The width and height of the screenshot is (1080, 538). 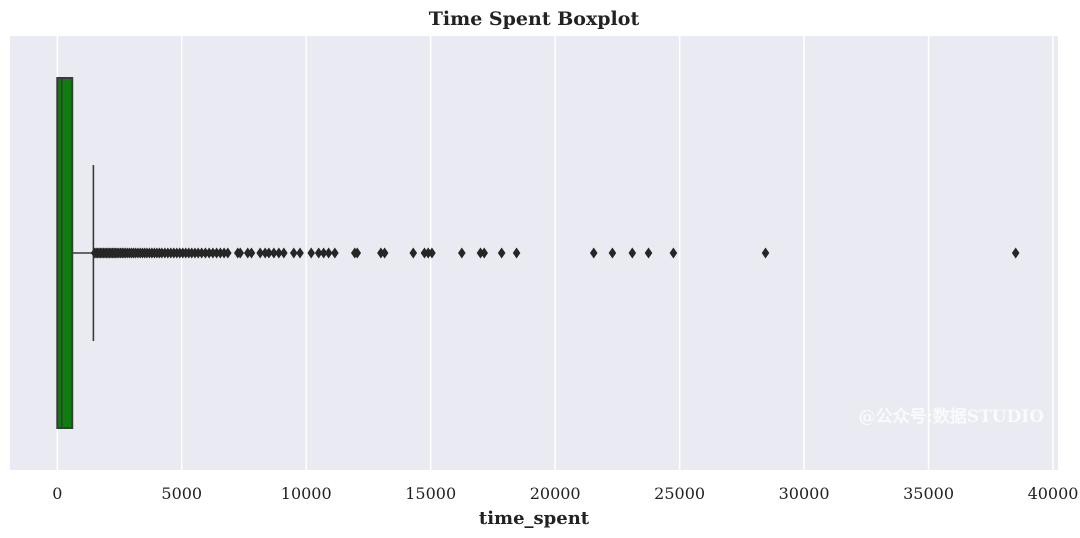 I want to click on x-tick-label: 30000, so click(x=804, y=493).